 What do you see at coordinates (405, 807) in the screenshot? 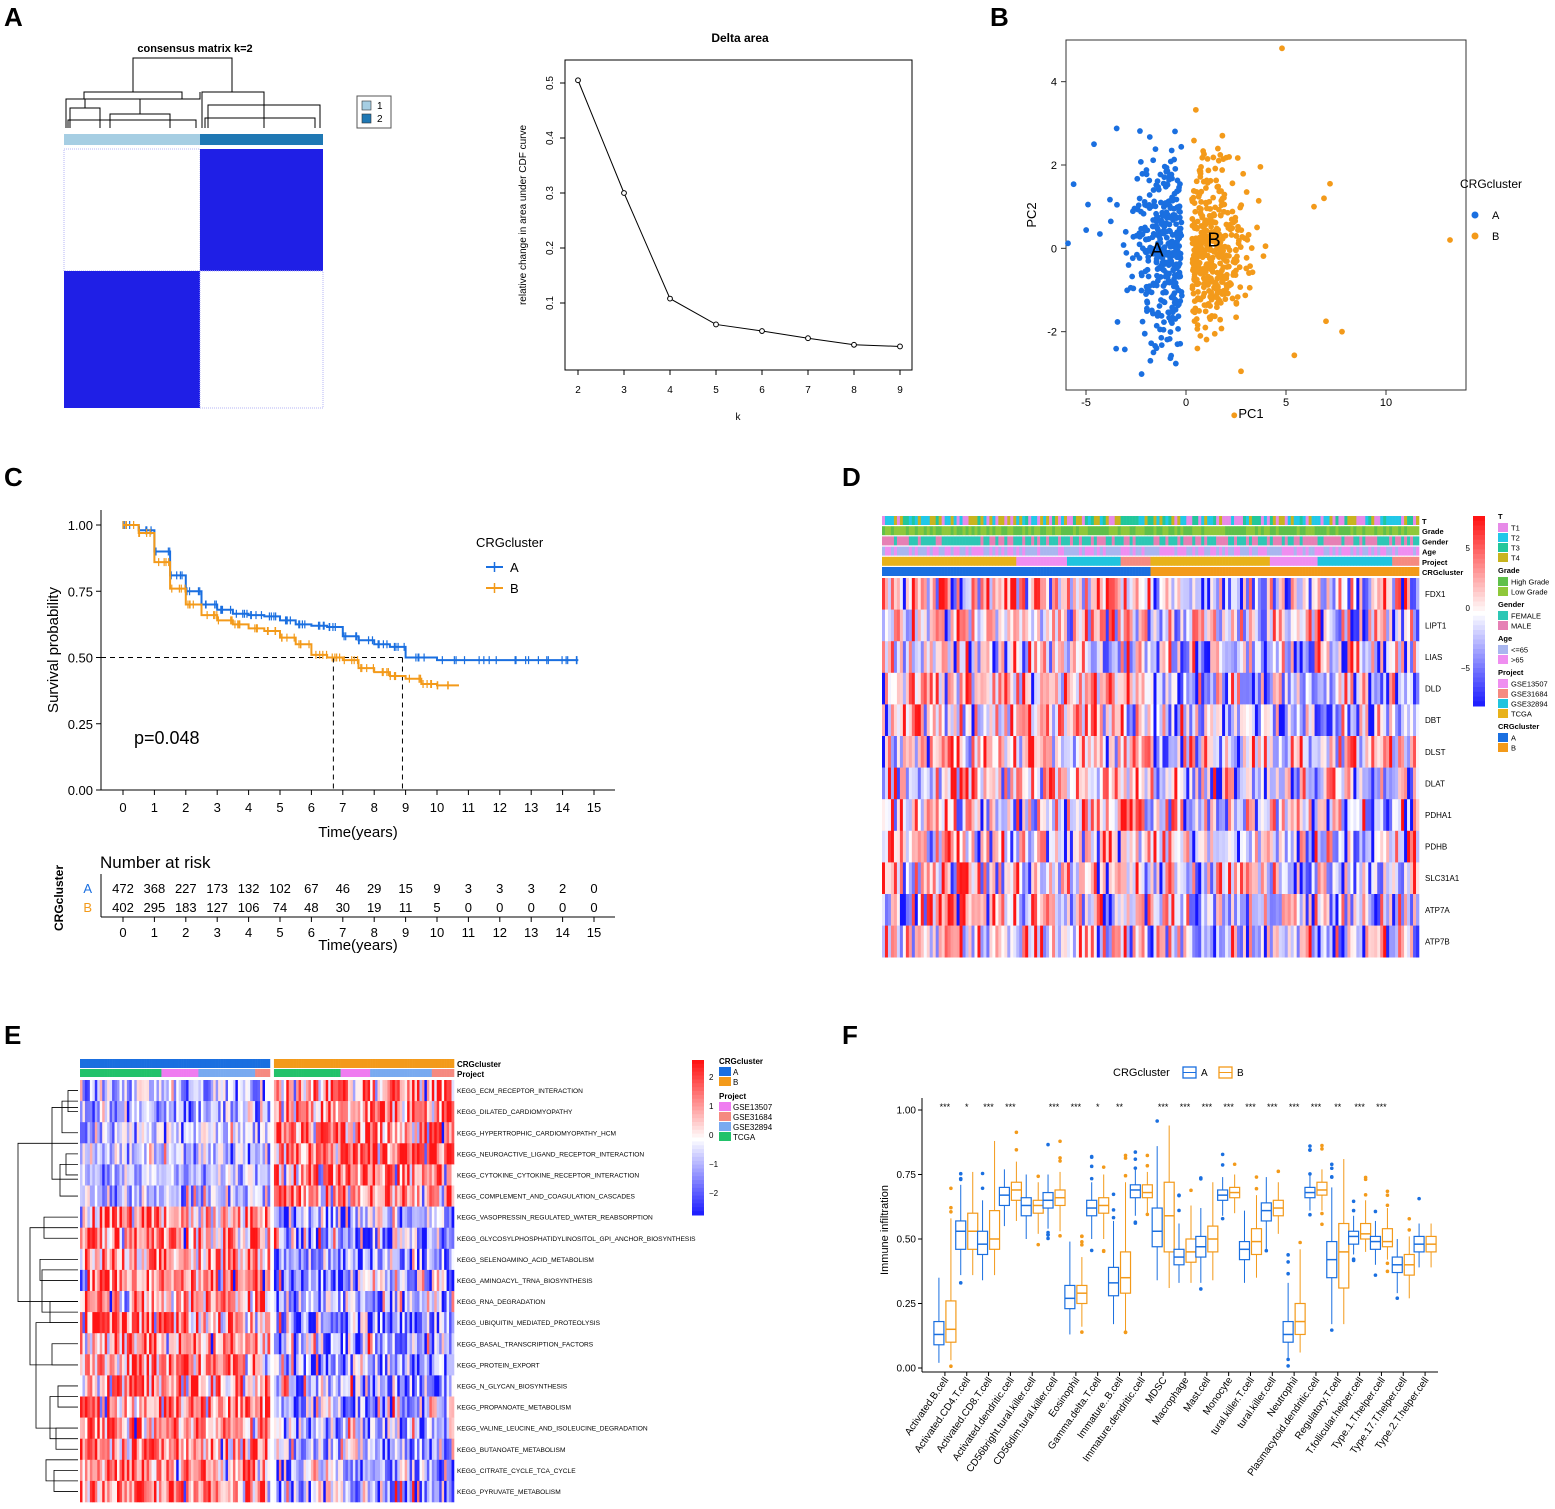
I see `km-xtick-label: 9` at bounding box center [405, 807].